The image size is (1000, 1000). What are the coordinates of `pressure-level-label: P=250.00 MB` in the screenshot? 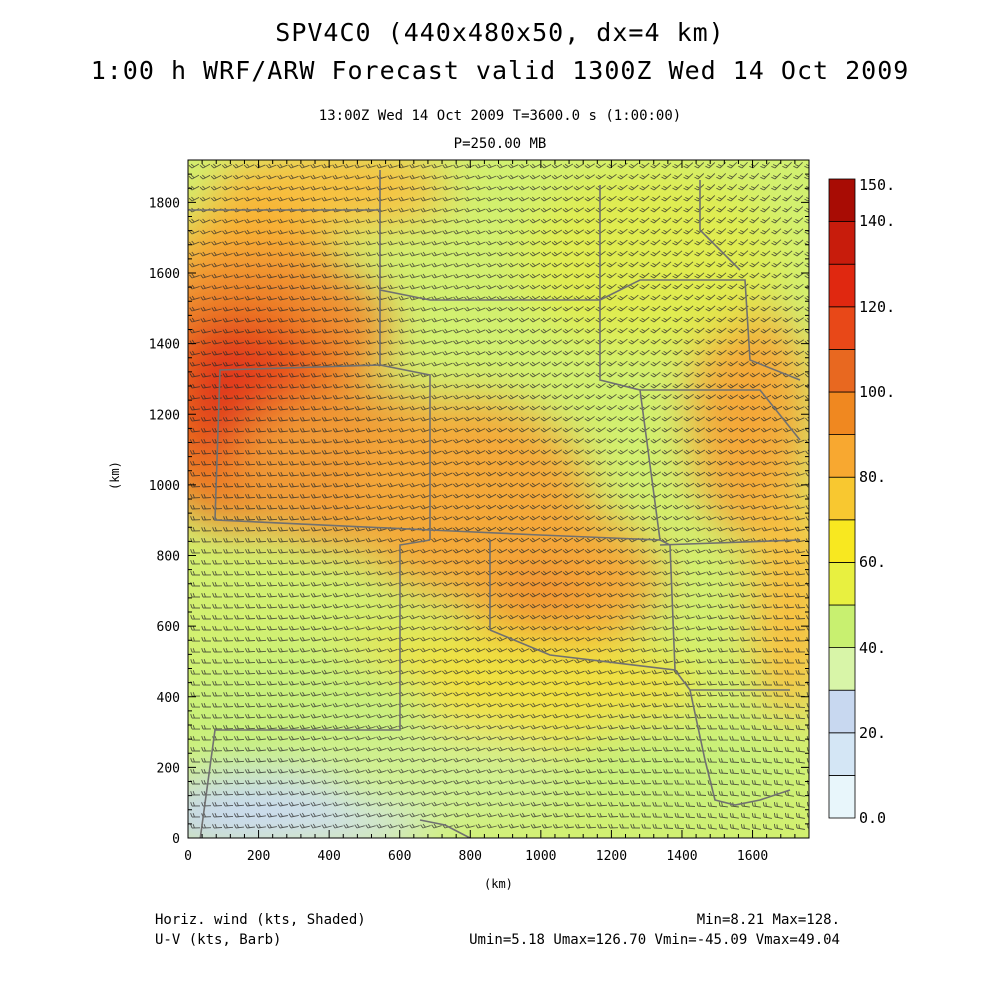 It's located at (500, 144).